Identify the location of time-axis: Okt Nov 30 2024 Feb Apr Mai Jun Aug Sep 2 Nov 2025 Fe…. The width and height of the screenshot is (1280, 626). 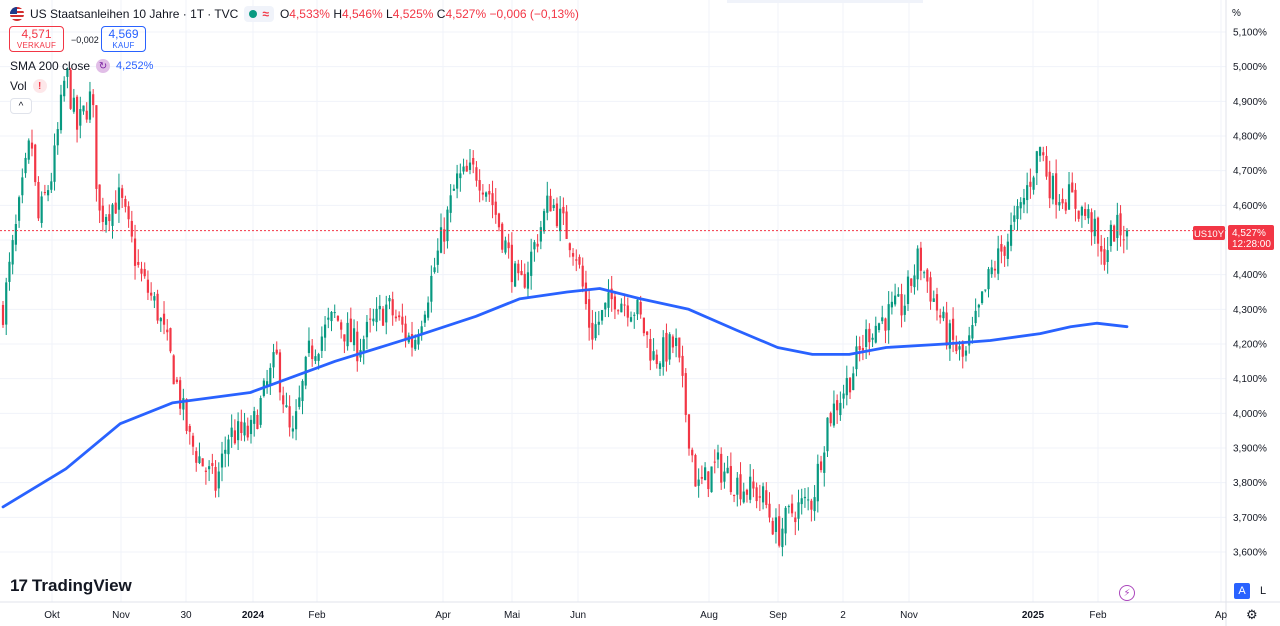
(635, 615).